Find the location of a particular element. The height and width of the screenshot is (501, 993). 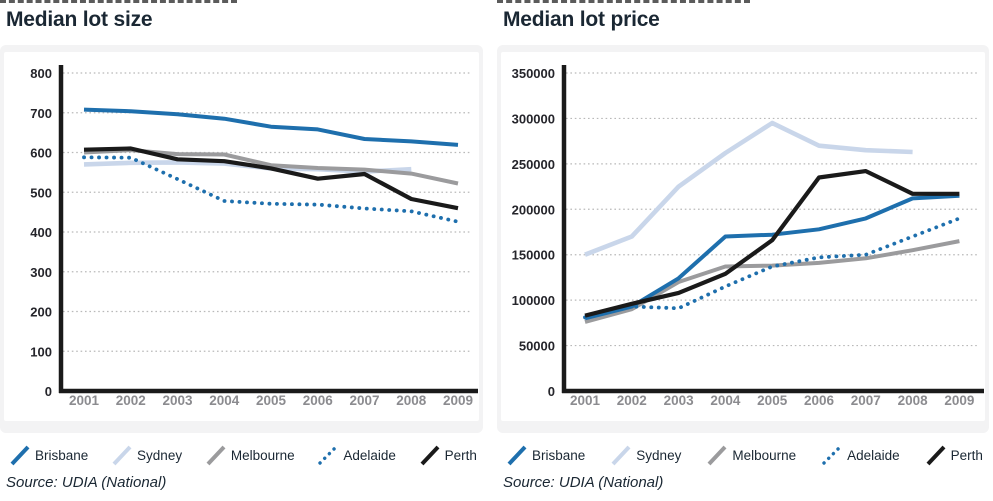

svg-text: 600 is located at coordinates (41, 153).